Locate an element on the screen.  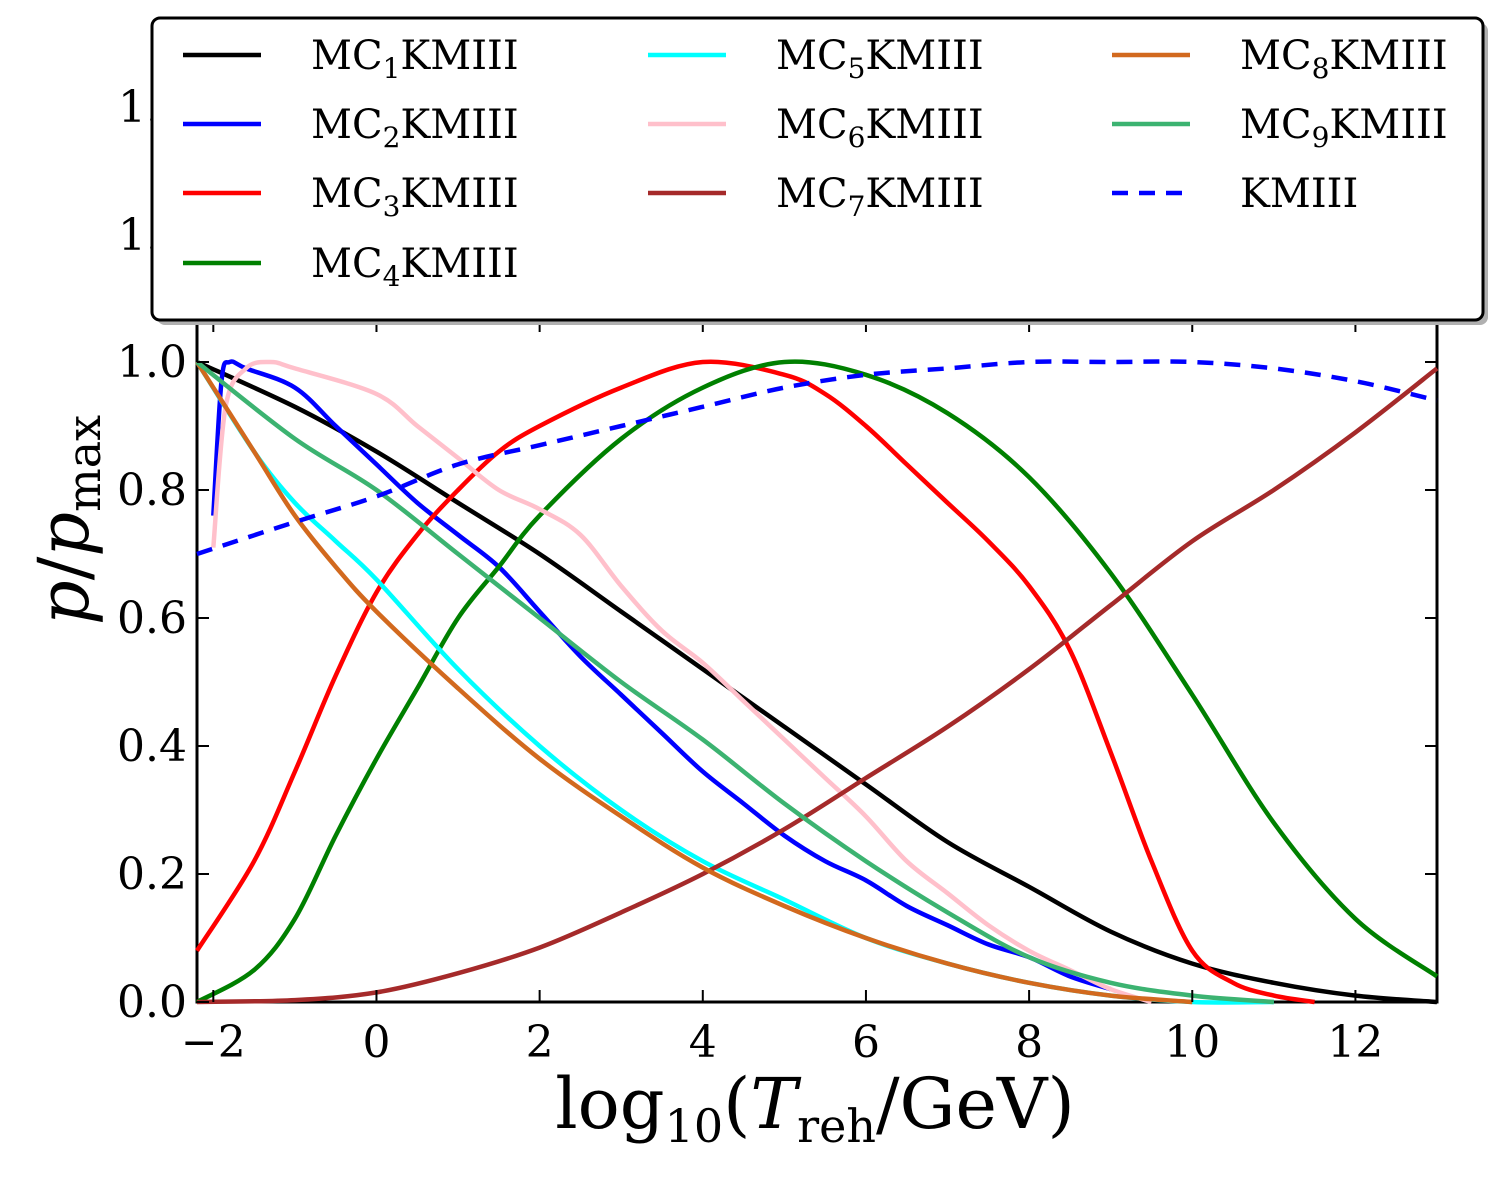
legend-label: MC9KMIII is located at coordinates (1344, 128).